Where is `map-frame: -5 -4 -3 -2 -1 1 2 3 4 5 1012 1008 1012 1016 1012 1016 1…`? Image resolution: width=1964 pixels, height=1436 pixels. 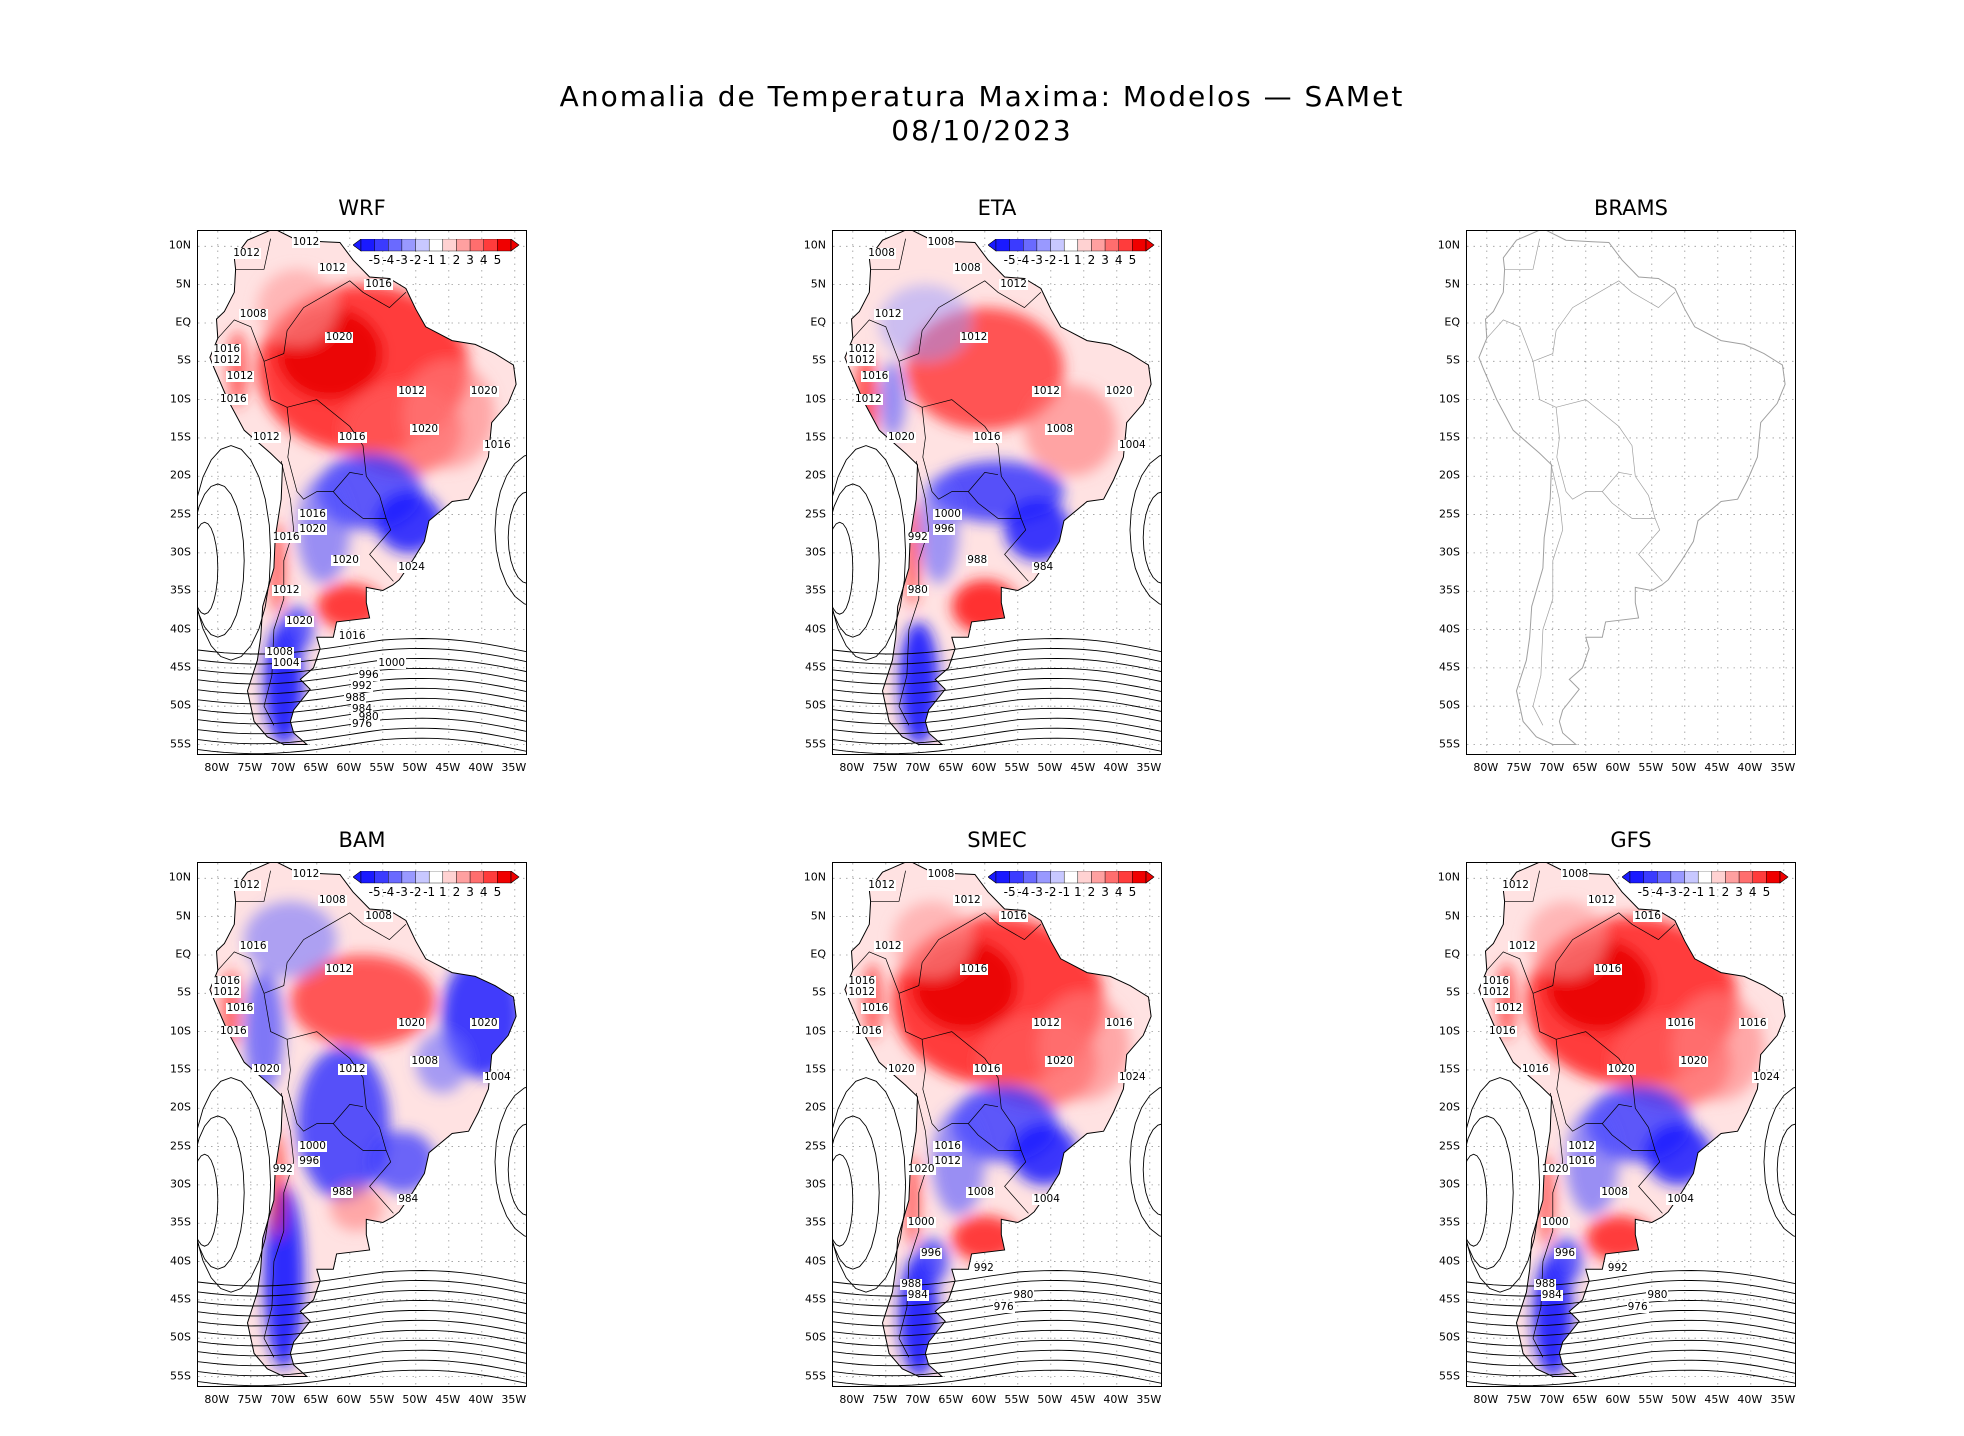
map-frame: -5 -4 -3 -2 -1 1 2 3 4 5 1012 1008 1012 1016 1012 1016 1… is located at coordinates (997, 1124).